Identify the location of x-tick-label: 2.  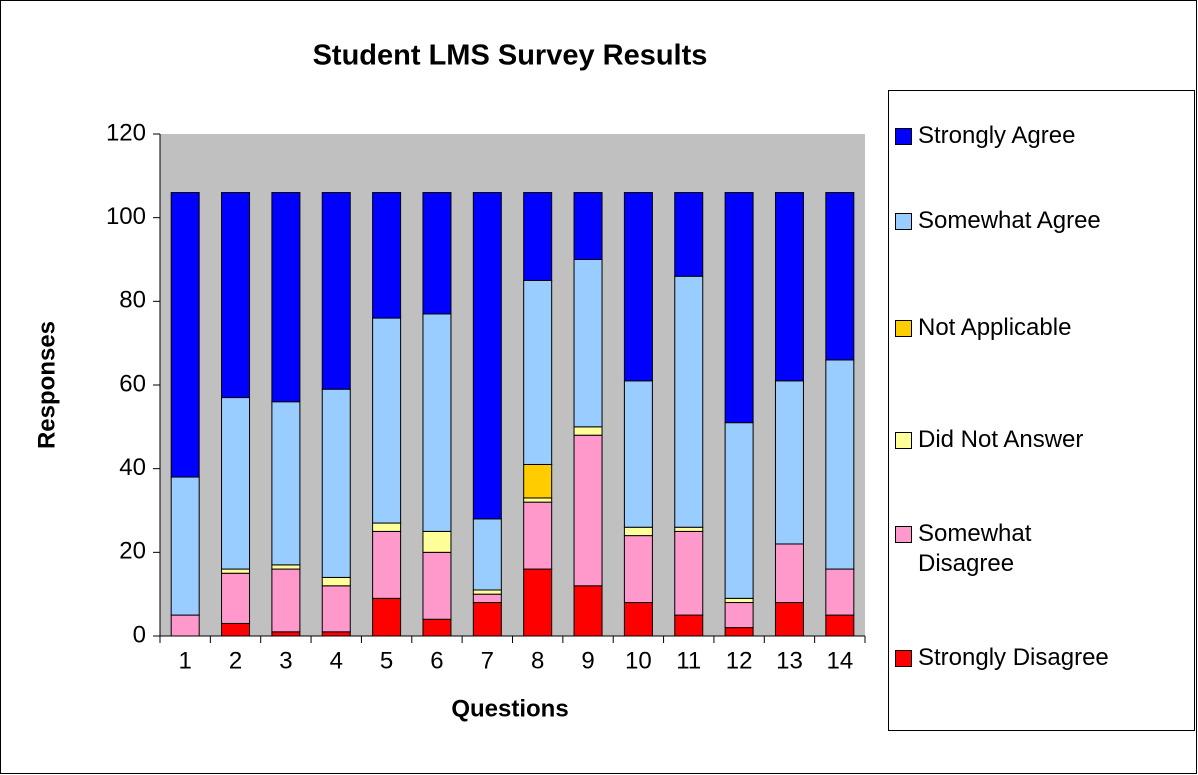
(235, 660).